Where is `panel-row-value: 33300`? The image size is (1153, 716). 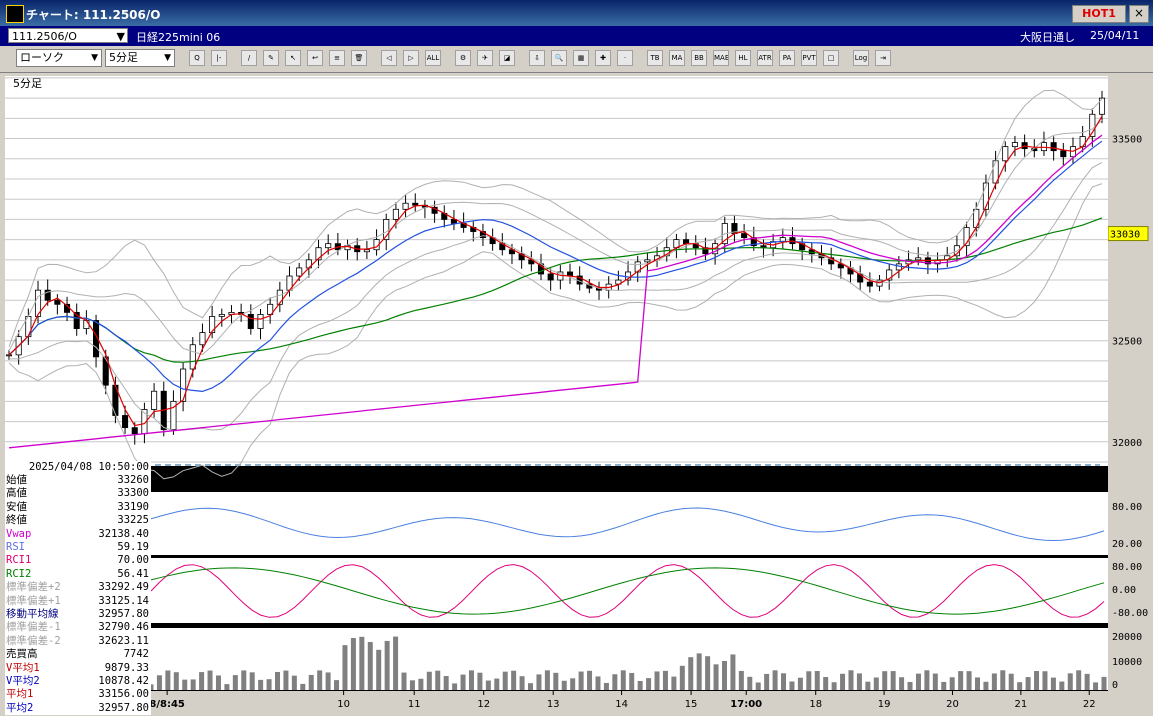 panel-row-value: 33300 is located at coordinates (133, 493).